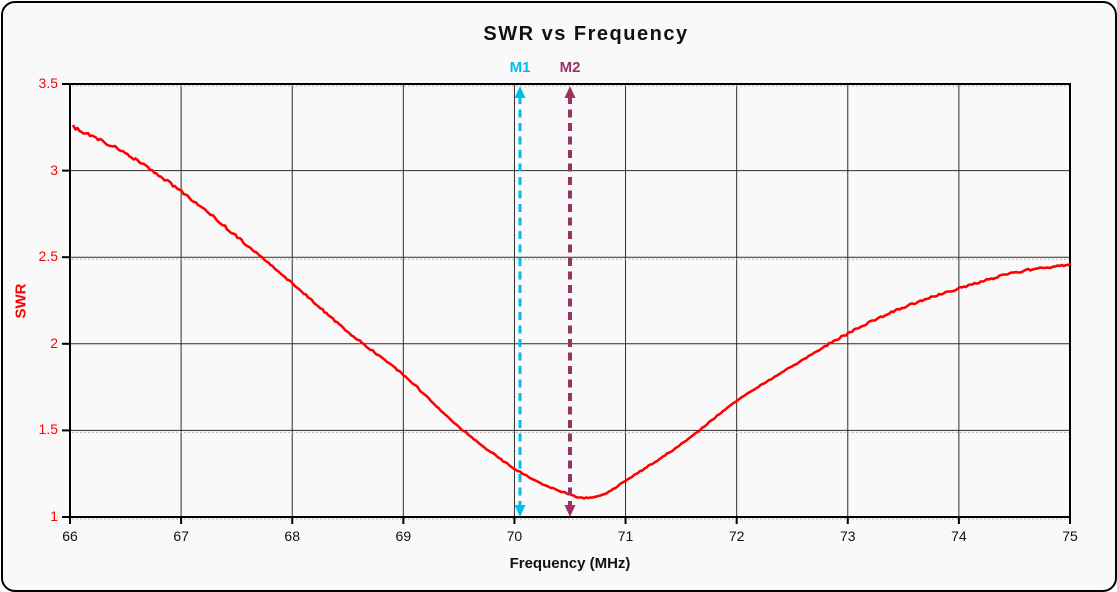  Describe the element at coordinates (54, 169) in the screenshot. I see `y-tick-label: 3` at that location.